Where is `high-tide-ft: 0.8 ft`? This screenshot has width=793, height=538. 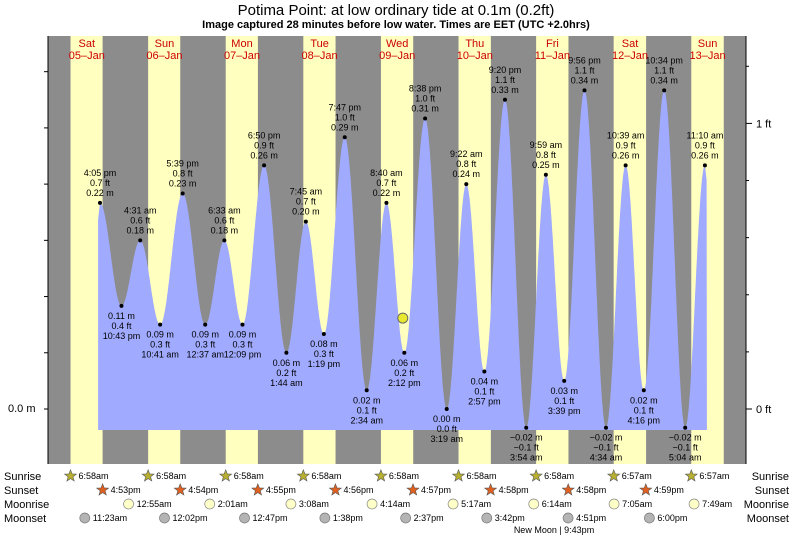
high-tide-ft: 0.8 ft is located at coordinates (466, 164).